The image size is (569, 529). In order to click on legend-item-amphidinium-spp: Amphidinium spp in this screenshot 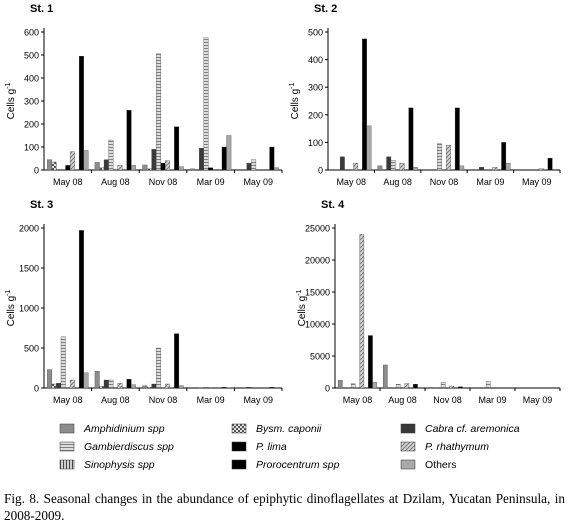, I will do `click(112, 429)`.